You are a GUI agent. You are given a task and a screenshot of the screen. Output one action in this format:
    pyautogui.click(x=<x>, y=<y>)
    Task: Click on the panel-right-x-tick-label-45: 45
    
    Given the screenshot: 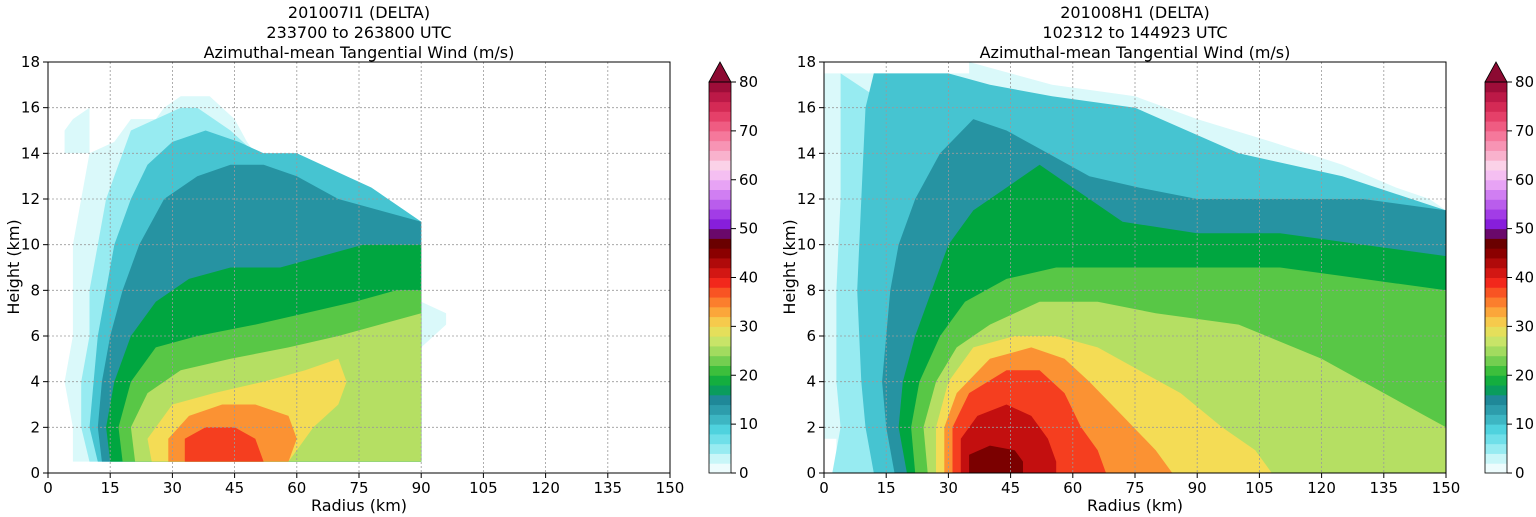 What is the action you would take?
    pyautogui.click(x=1010, y=488)
    